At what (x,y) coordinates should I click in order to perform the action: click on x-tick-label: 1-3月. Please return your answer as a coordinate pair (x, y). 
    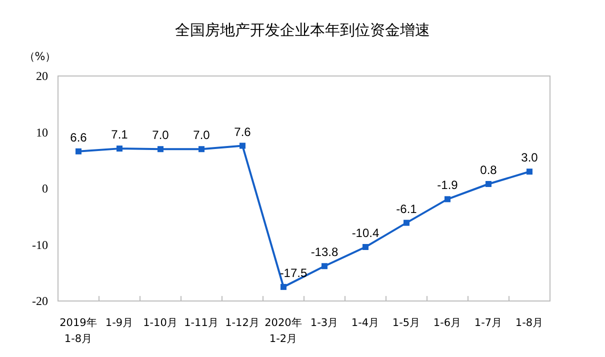
    Looking at the image, I should click on (324, 323).